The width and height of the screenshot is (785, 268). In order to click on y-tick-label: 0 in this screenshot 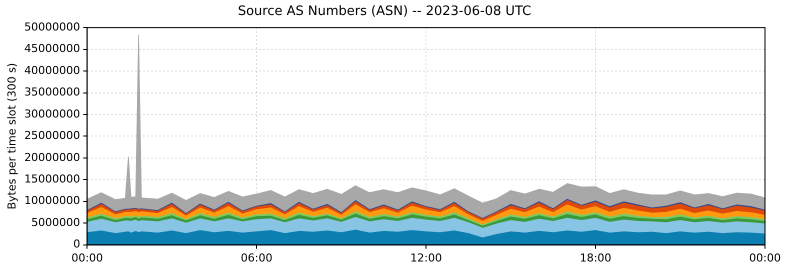, I will do `click(76, 244)`.